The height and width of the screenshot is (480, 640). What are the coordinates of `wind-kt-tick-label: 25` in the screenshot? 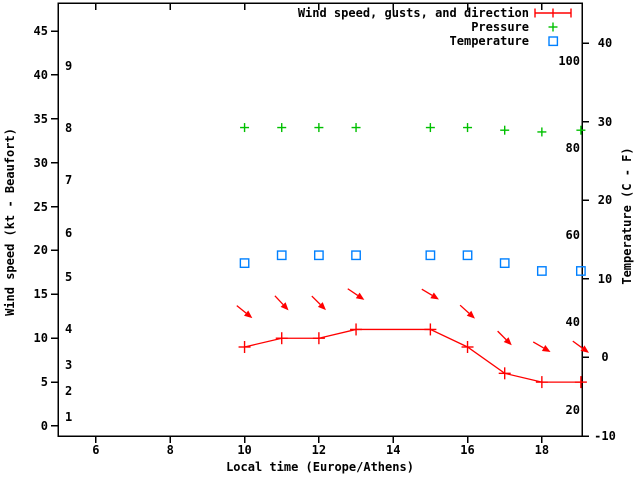 It's located at (40, 206).